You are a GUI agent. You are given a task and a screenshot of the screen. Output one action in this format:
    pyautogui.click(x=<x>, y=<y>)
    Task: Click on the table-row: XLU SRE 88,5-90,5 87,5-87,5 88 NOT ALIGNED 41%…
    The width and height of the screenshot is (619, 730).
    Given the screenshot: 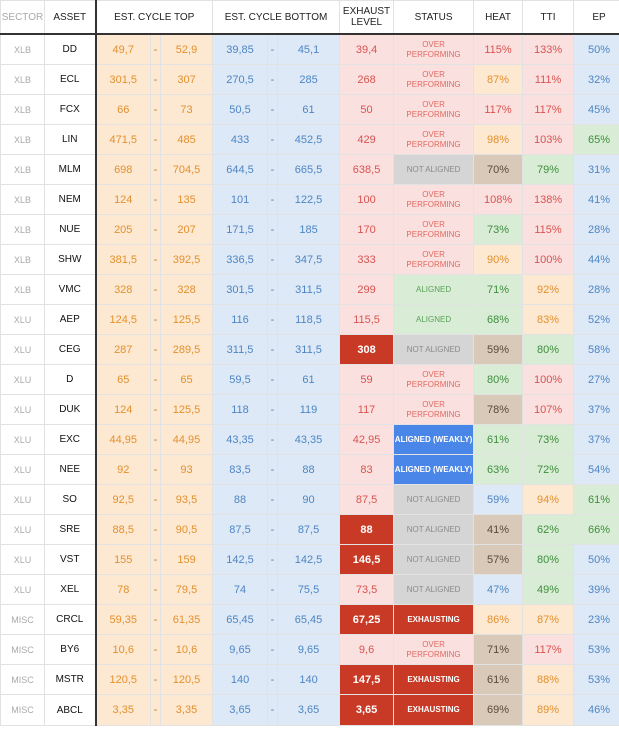 What is the action you would take?
    pyautogui.click(x=309, y=529)
    